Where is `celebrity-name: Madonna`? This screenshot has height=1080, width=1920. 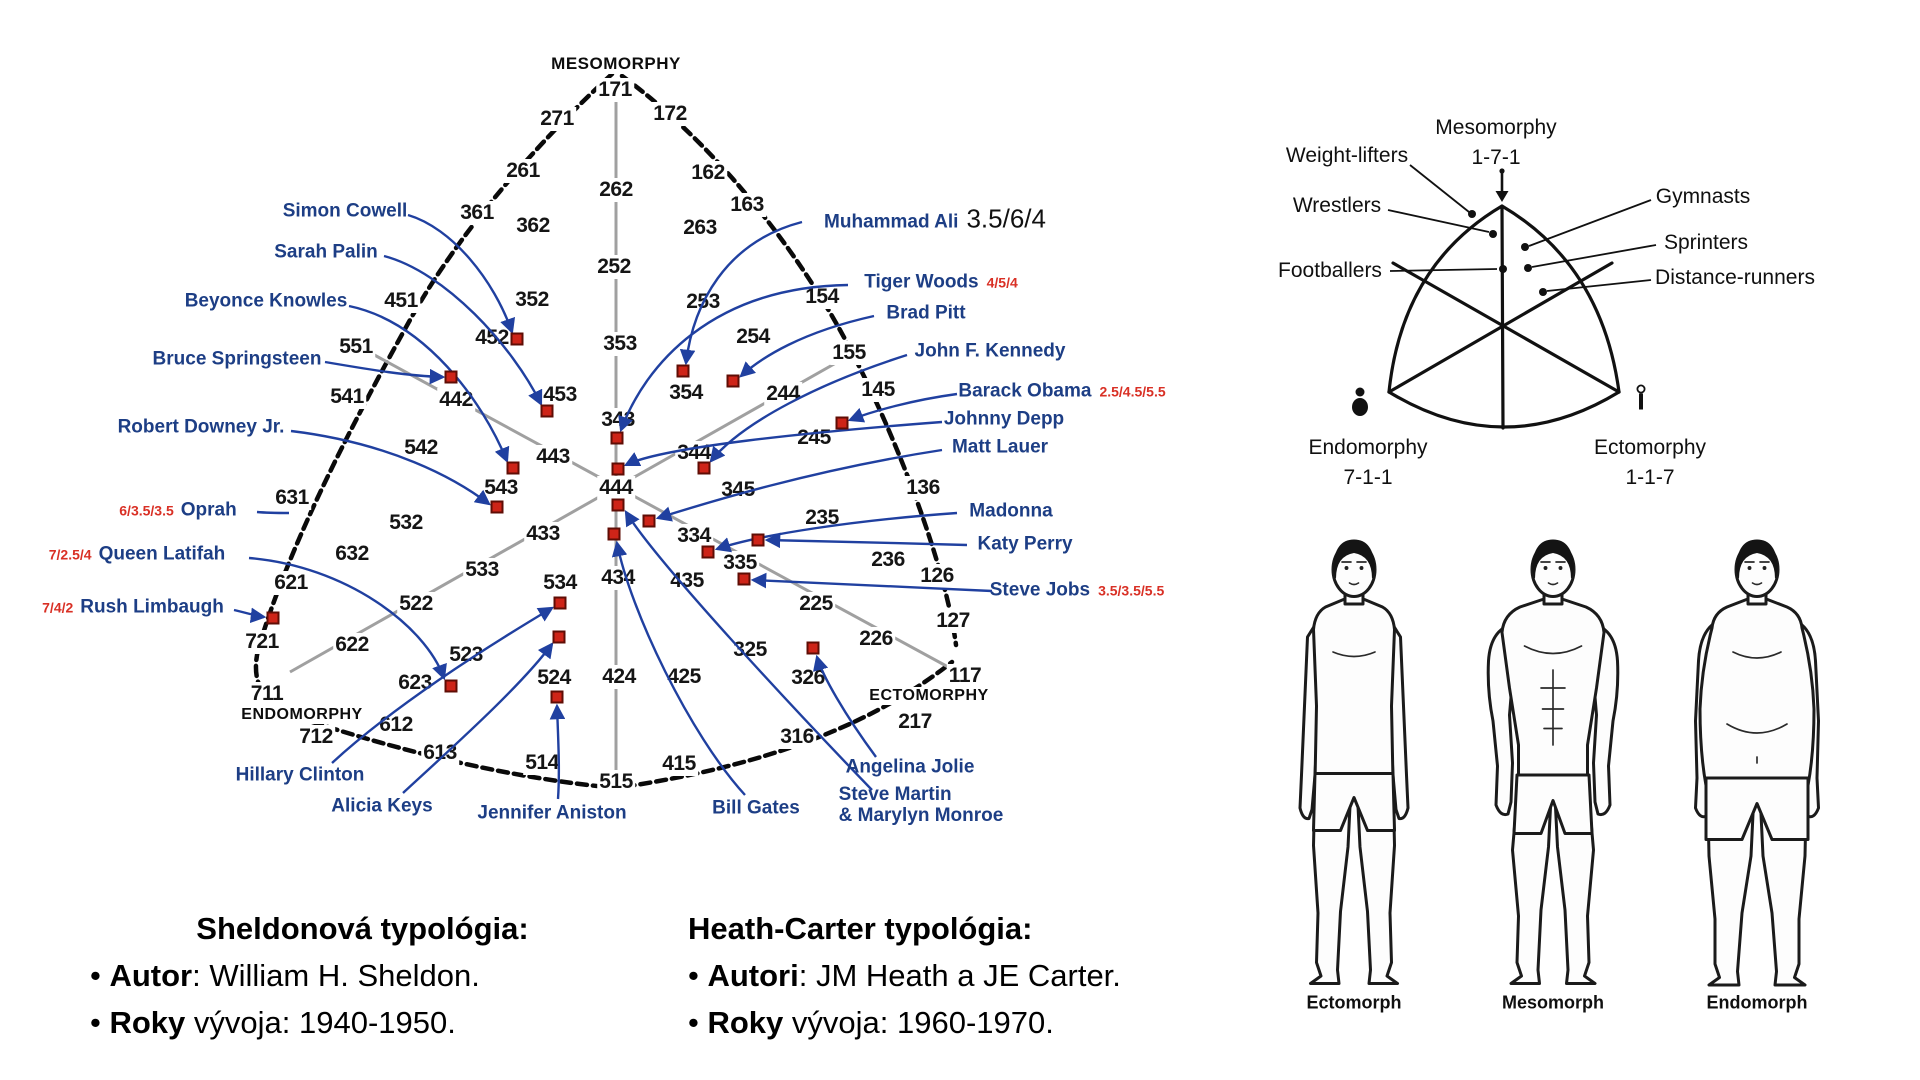 celebrity-name: Madonna is located at coordinates (1011, 511).